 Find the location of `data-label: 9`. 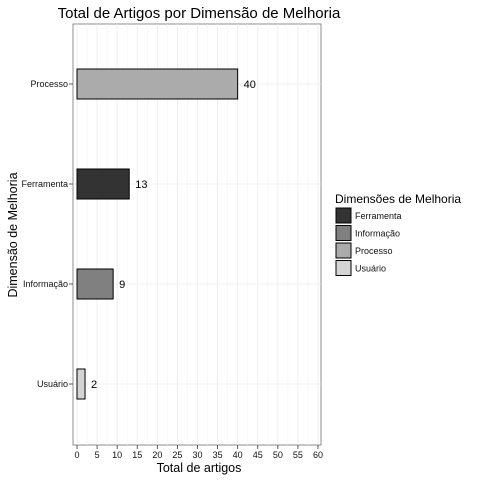

data-label: 9 is located at coordinates (122, 285).